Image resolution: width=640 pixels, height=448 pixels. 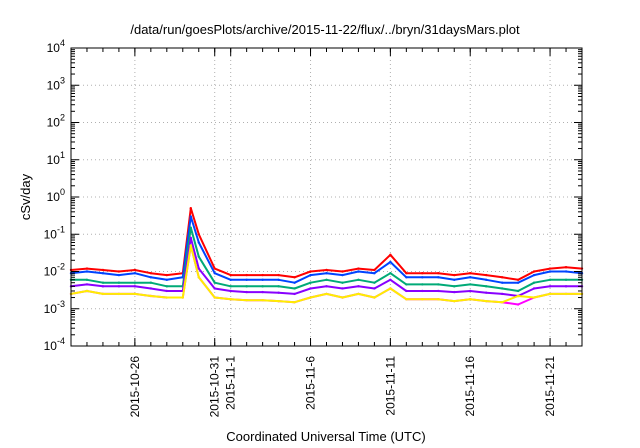 What do you see at coordinates (390, 386) in the screenshot?
I see `x-tick-label: 2015-11-11` at bounding box center [390, 386].